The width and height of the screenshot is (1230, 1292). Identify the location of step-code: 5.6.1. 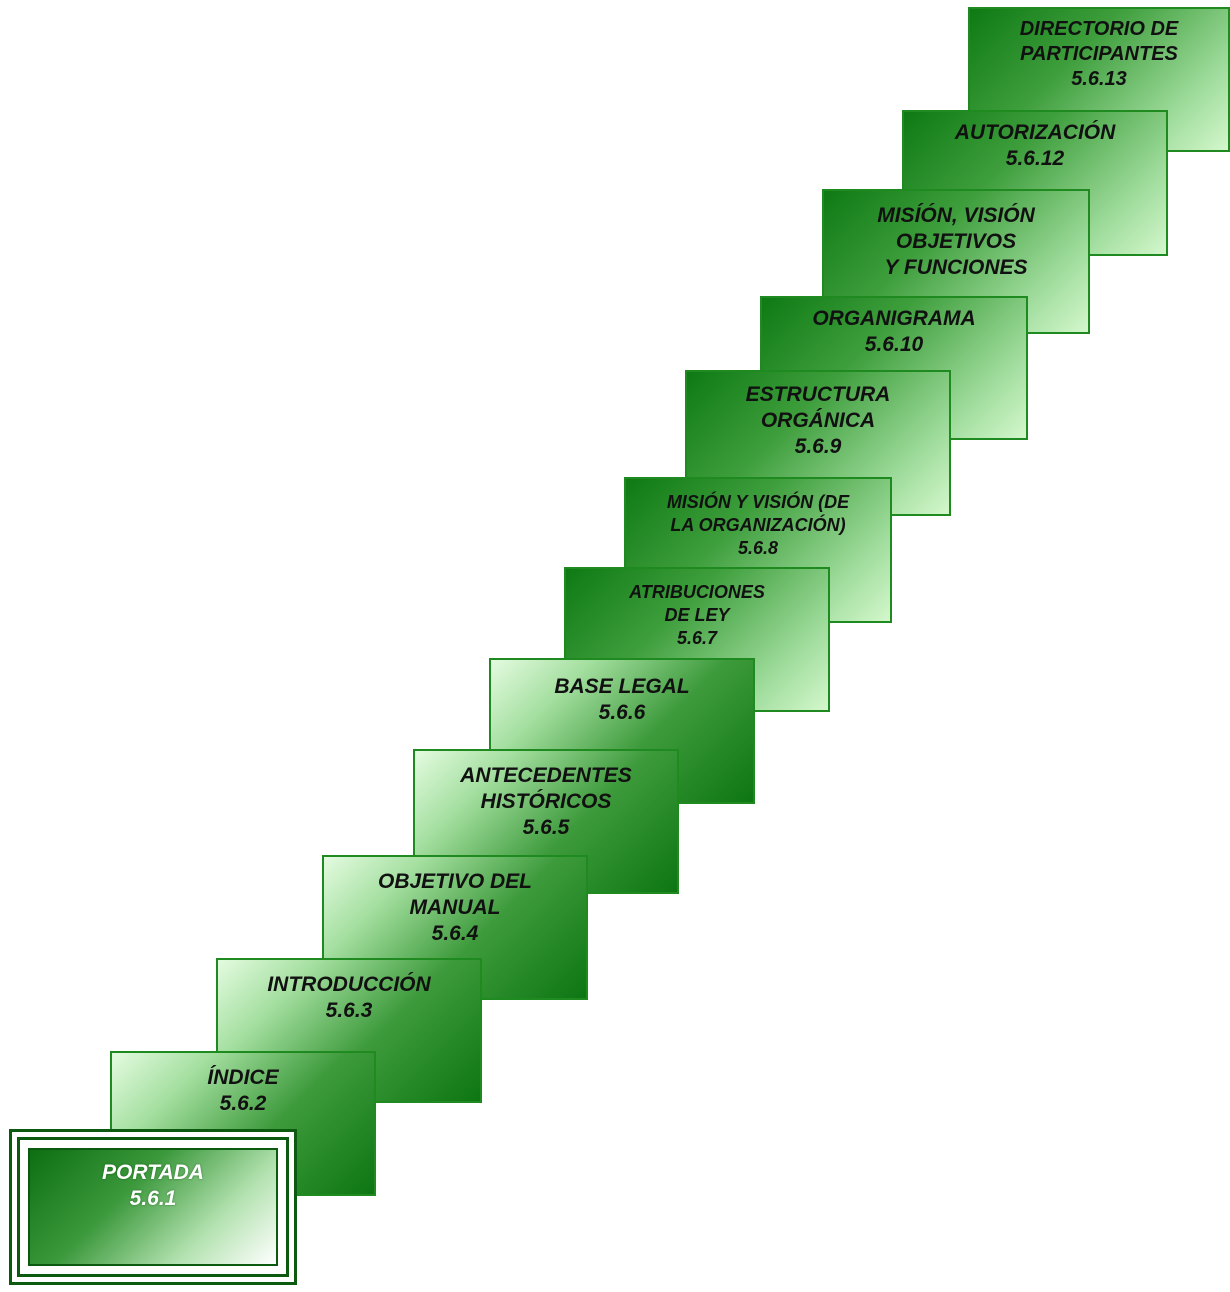
(153, 1199).